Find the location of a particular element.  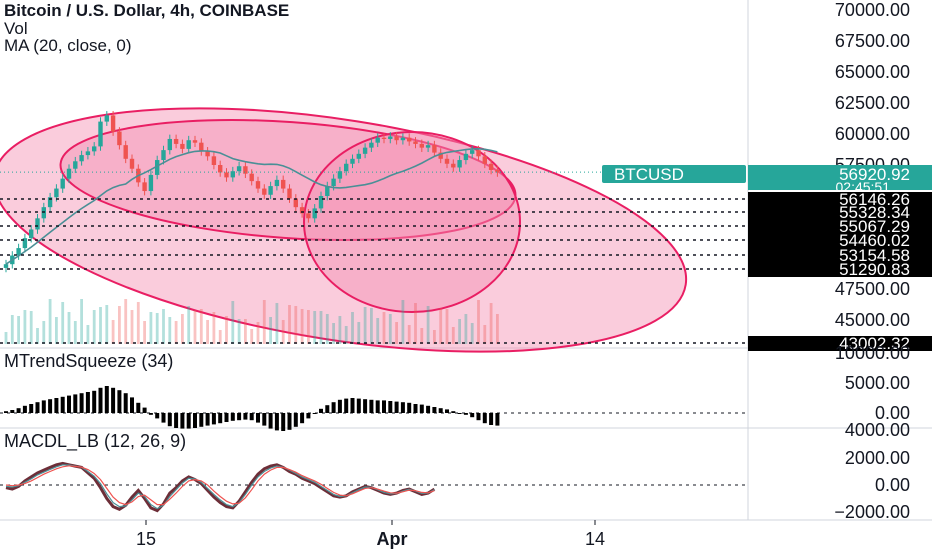

macd-series-line is located at coordinates (220, 485).